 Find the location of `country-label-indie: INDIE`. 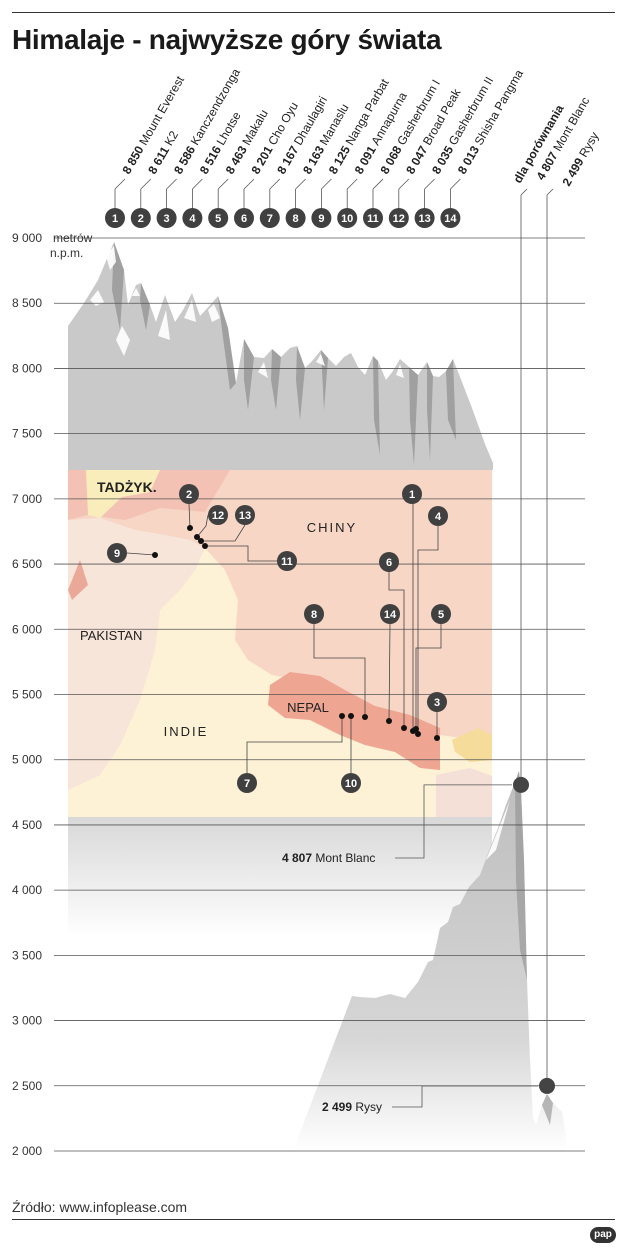

country-label-indie: INDIE is located at coordinates (186, 731).